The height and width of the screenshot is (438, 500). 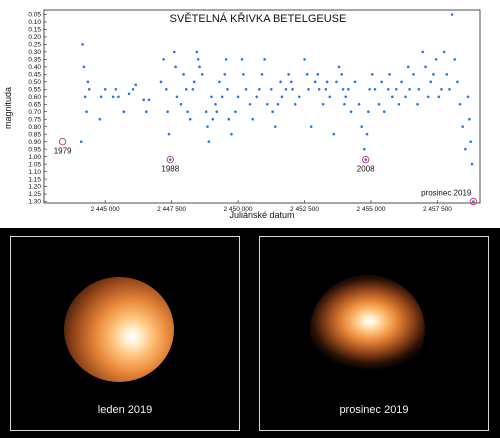 What do you see at coordinates (366, 169) in the screenshot?
I see `minimum-label: 2008` at bounding box center [366, 169].